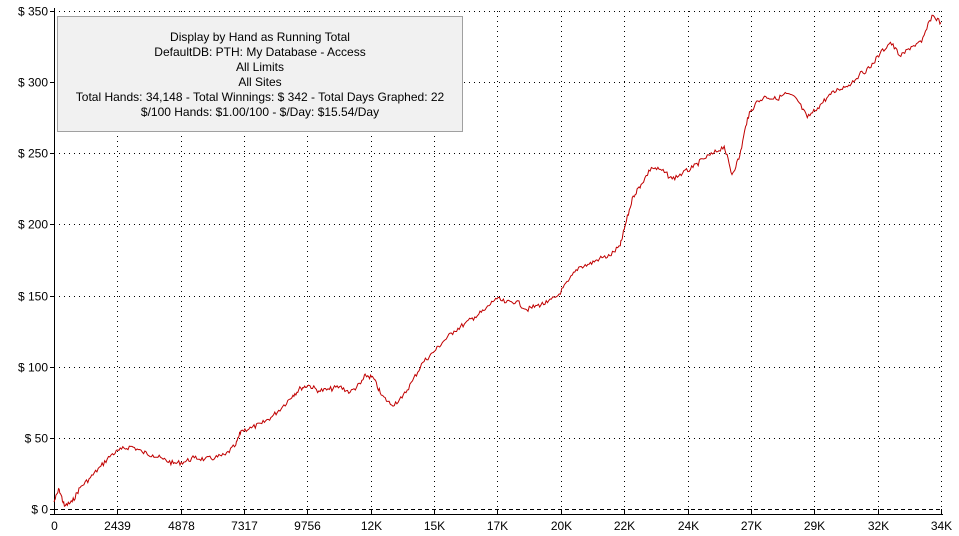 Image resolution: width=959 pixels, height=536 pixels. Describe the element at coordinates (688, 526) in the screenshot. I see `x-tick-label: 24K` at that location.